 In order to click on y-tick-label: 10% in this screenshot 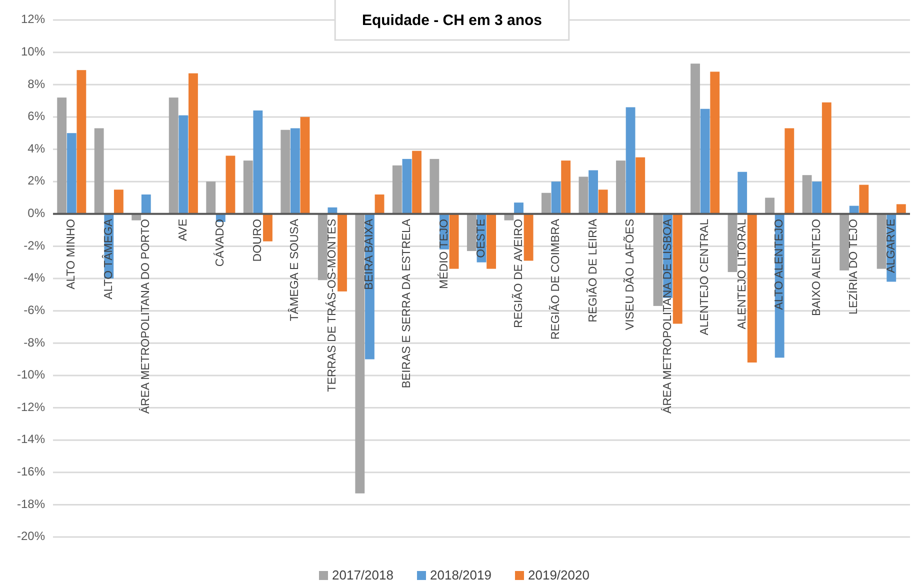, I will do `click(33, 51)`.